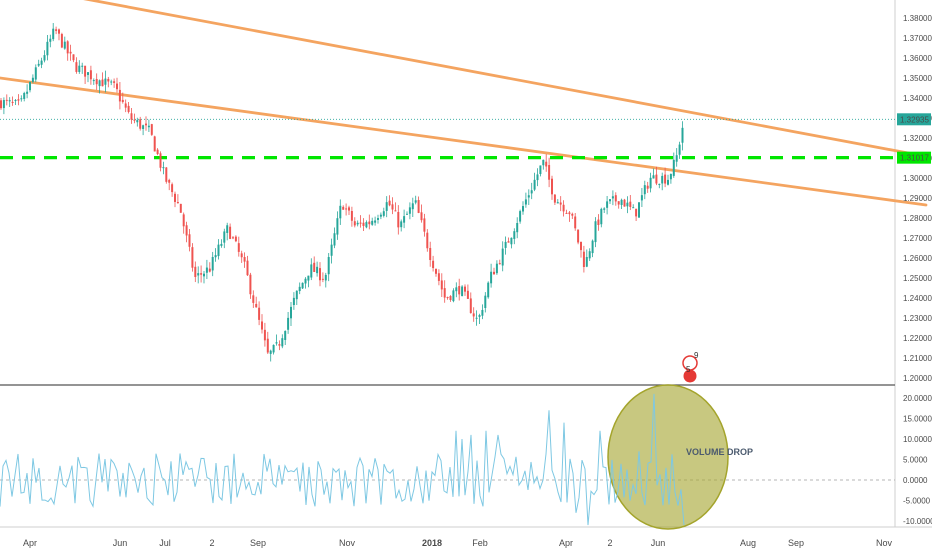 The image size is (932, 550). I want to click on time-axis: Apr Jun Jul 2 Sep Nov 2018 Feb Apr 2 Jun Aug Sep Nov, so click(458, 543).